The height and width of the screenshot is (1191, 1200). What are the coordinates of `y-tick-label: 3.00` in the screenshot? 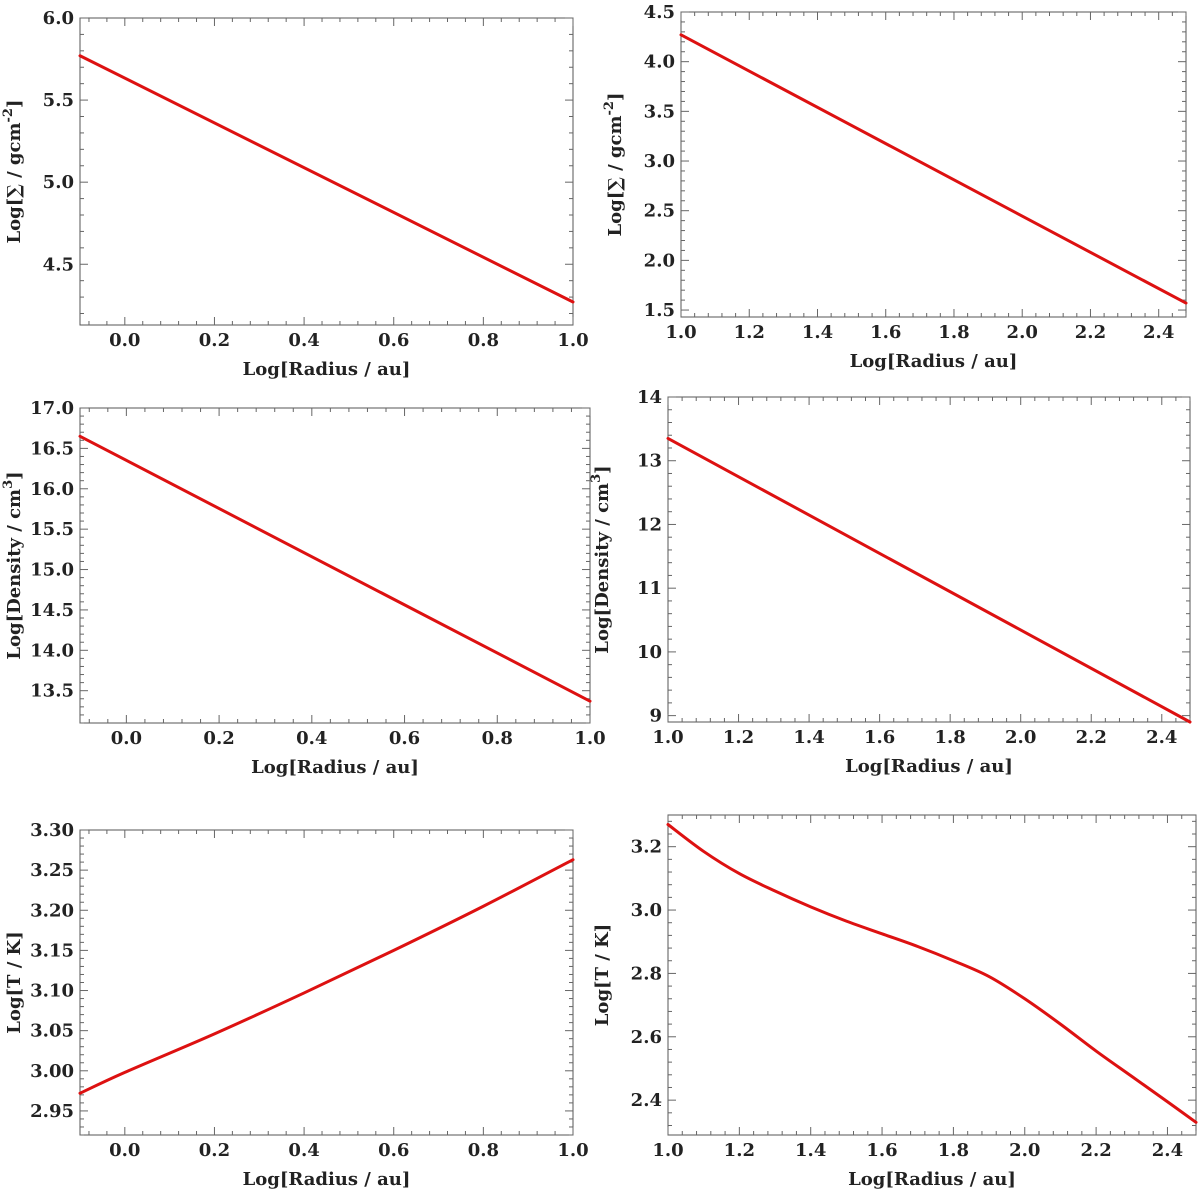 It's located at (52, 1071).